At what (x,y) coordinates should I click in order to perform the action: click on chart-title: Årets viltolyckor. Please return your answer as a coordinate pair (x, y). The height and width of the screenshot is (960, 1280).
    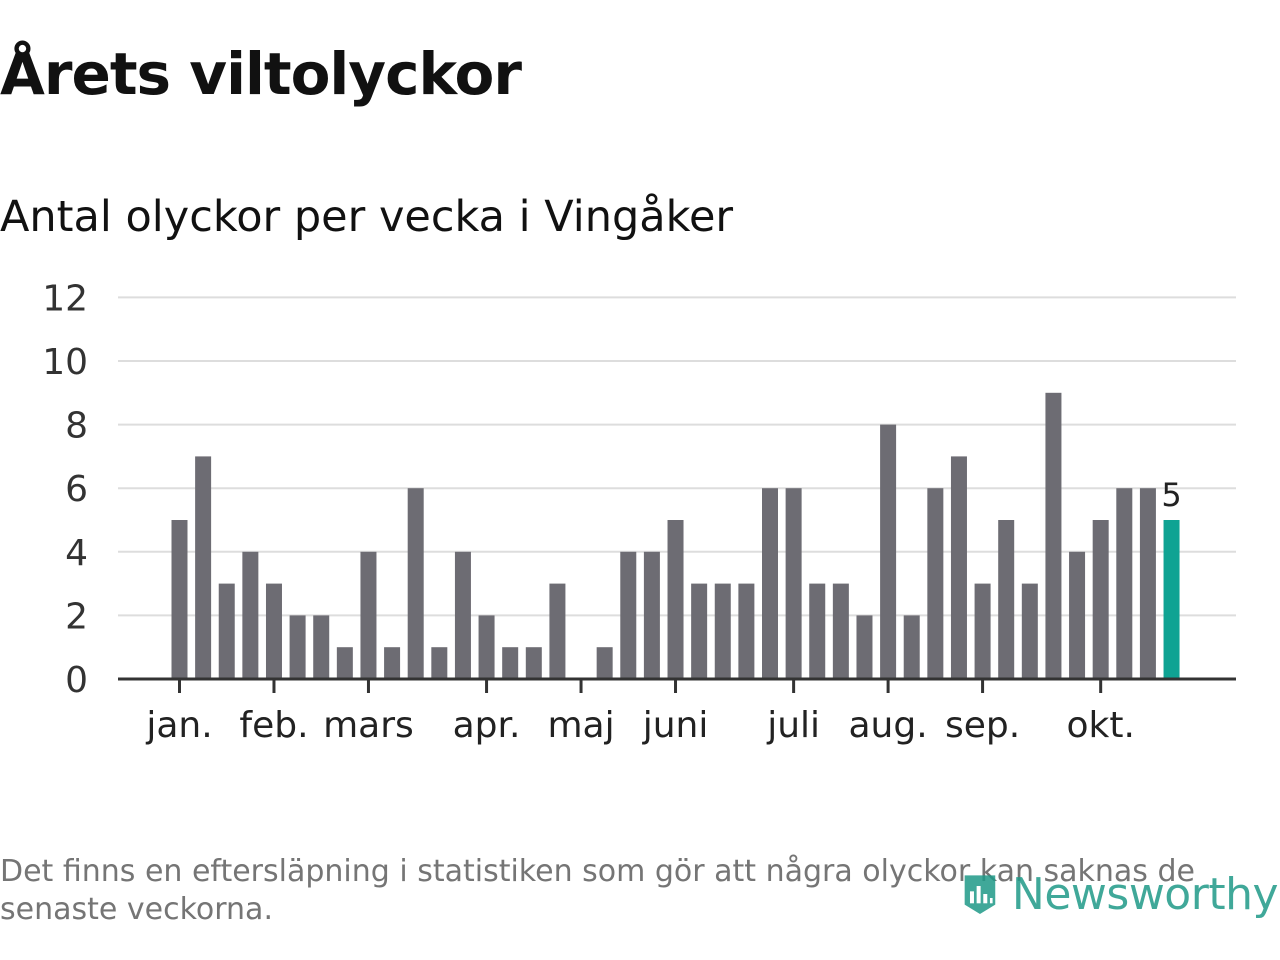
    Looking at the image, I should click on (261, 74).